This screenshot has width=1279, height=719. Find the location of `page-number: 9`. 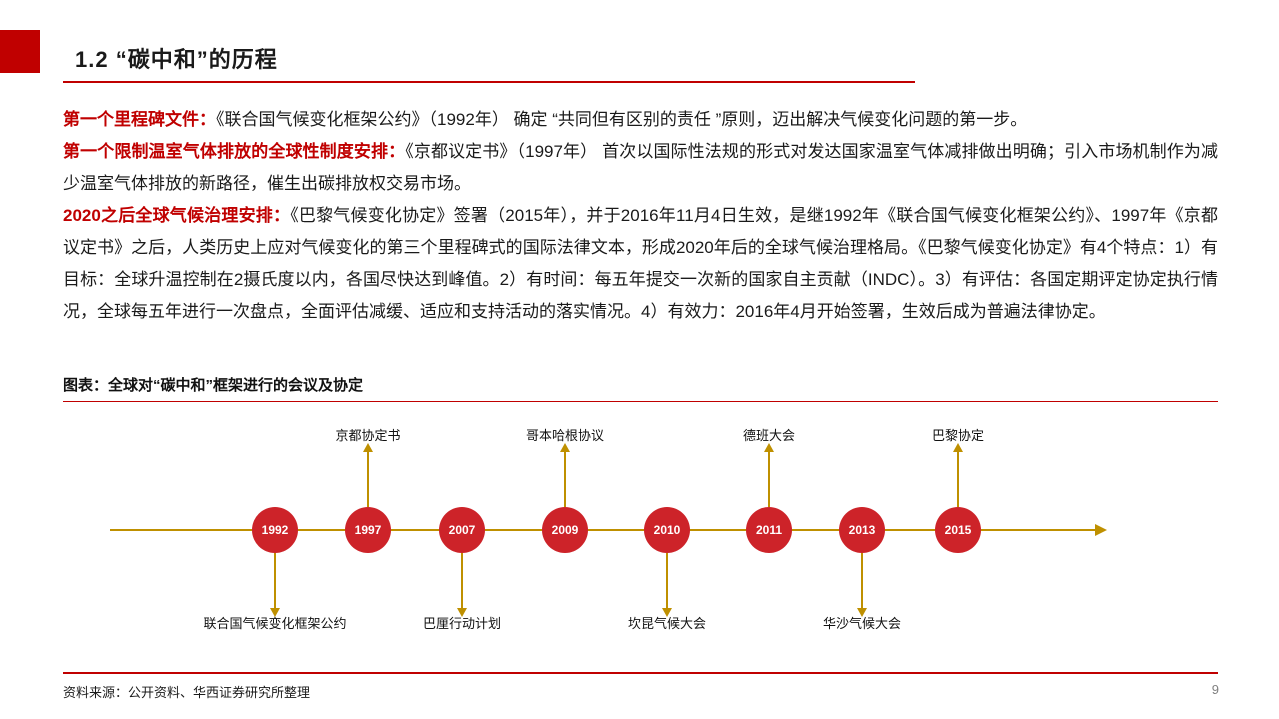

page-number: 9 is located at coordinates (1215, 689).